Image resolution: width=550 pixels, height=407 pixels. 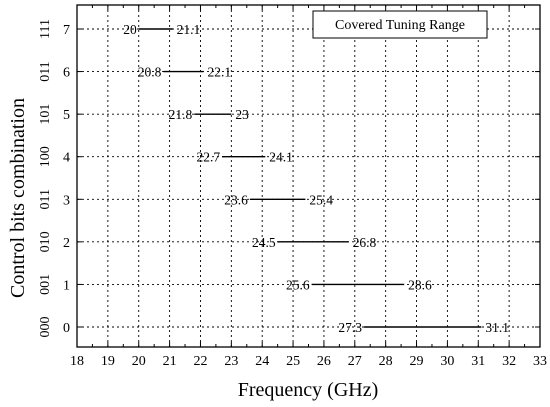 What do you see at coordinates (77, 361) in the screenshot?
I see `x-tick-label: 18` at bounding box center [77, 361].